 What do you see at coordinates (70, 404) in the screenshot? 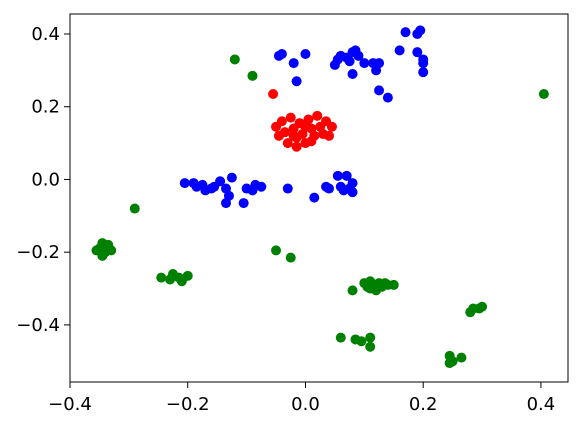
I see `x-tick-label: −0.4` at bounding box center [70, 404].